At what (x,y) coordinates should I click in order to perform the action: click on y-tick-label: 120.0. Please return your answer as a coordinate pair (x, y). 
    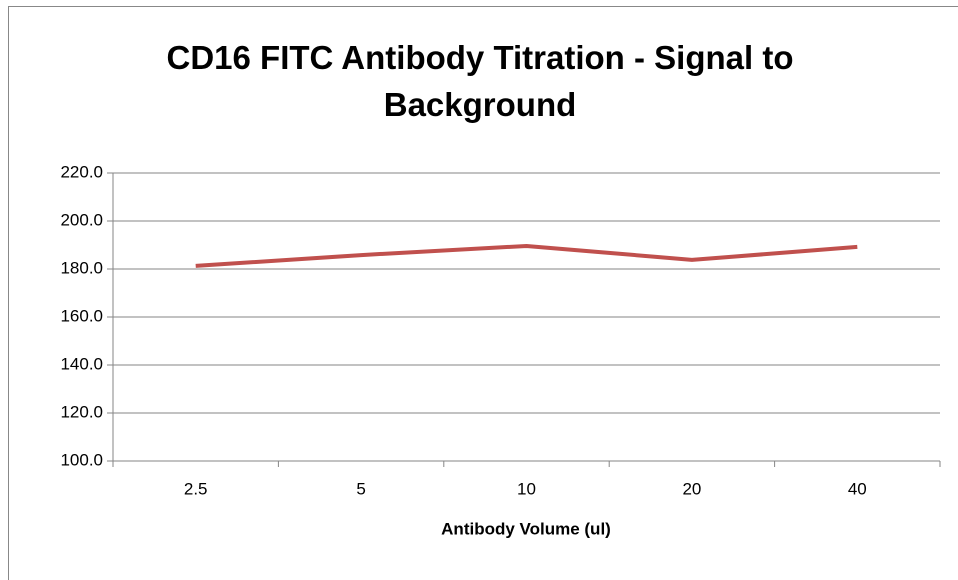
    Looking at the image, I should click on (81, 411).